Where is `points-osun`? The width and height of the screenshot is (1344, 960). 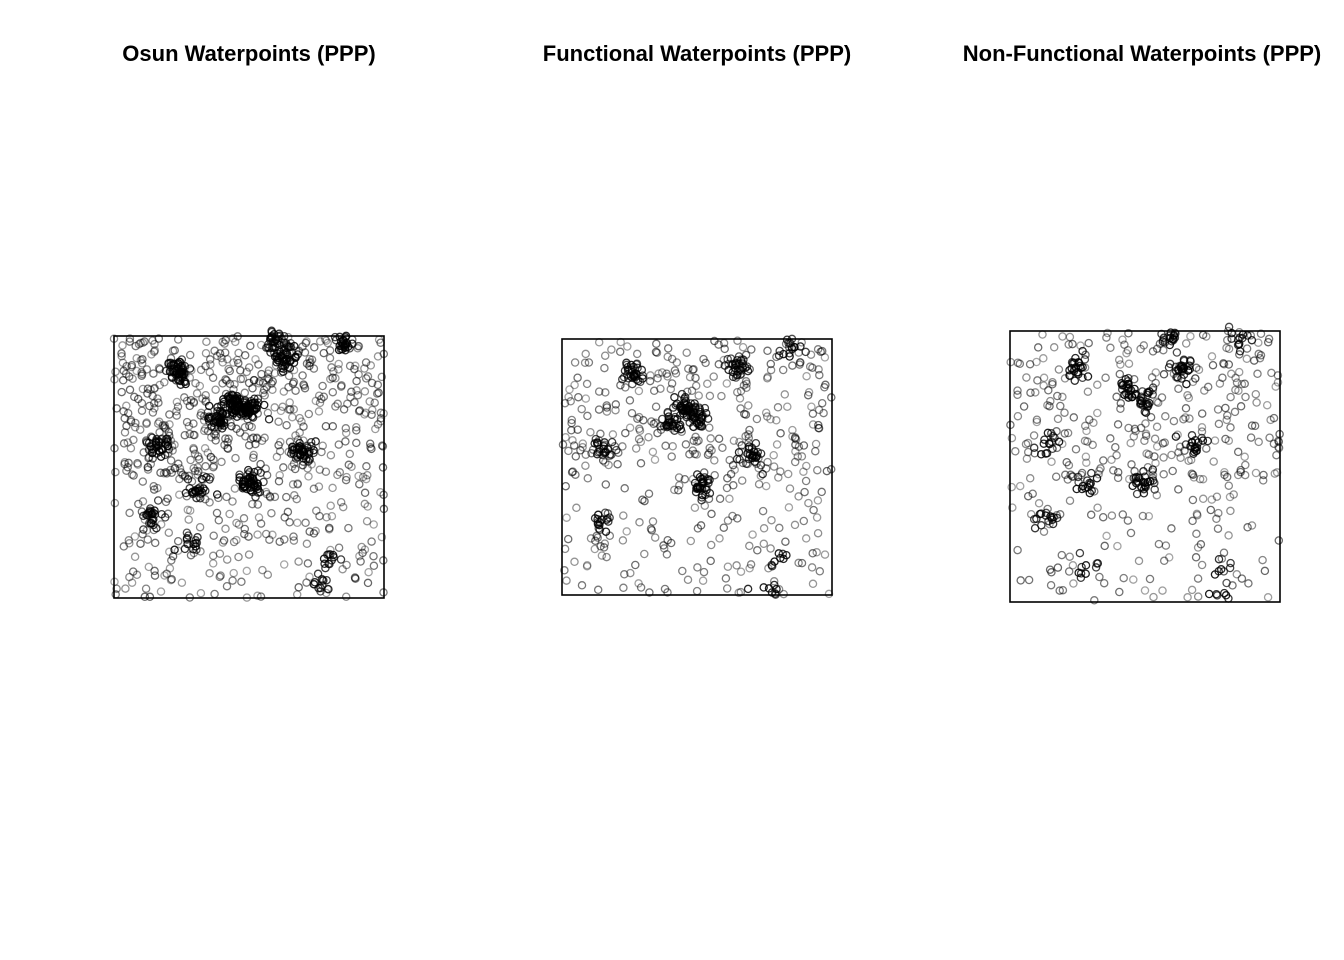
points-osun is located at coordinates (249, 464).